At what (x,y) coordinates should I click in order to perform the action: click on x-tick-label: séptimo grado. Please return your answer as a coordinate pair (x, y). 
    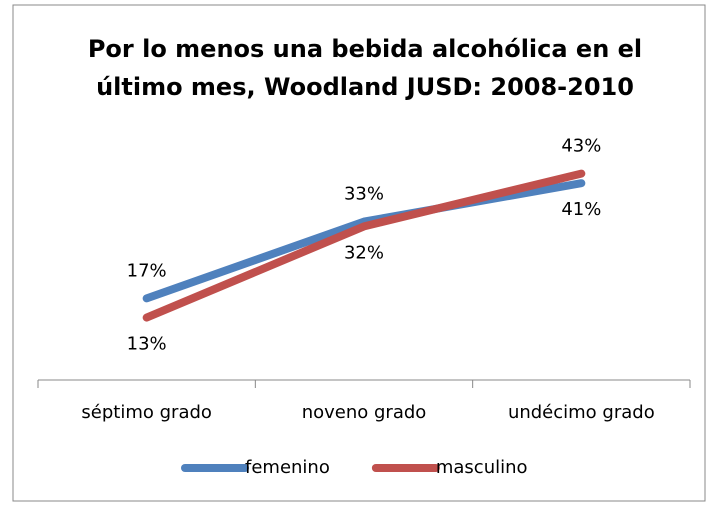
    Looking at the image, I should click on (146, 412).